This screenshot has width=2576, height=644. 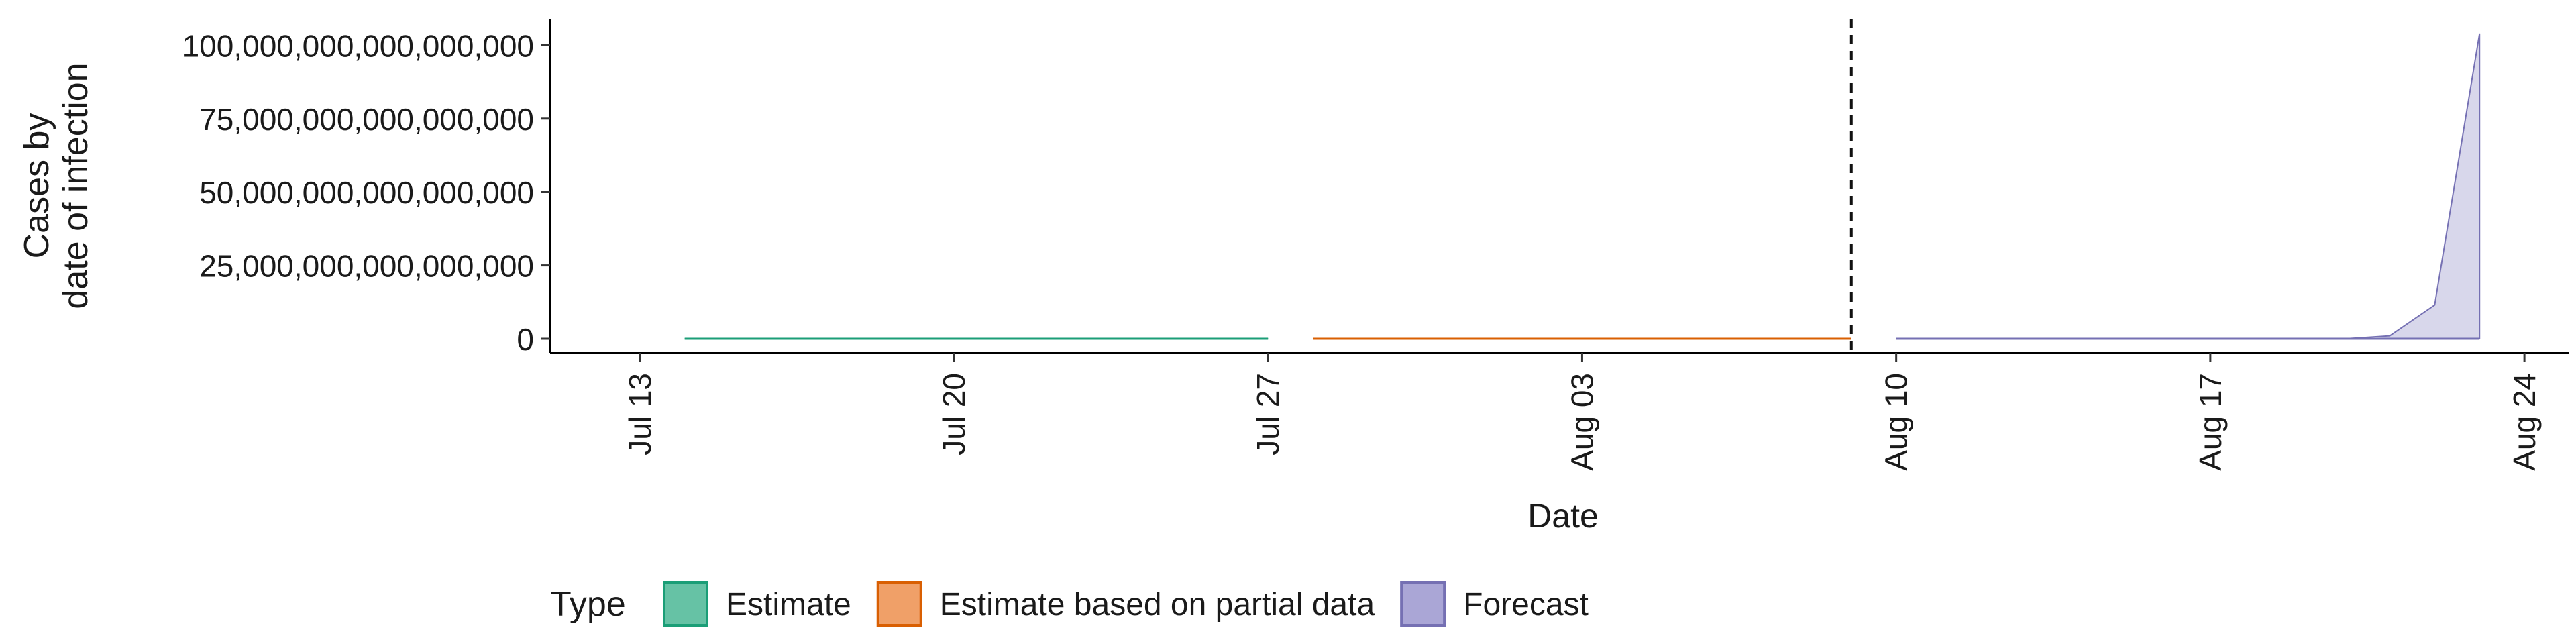 What do you see at coordinates (788, 605) in the screenshot?
I see `legend-label: Estimate` at bounding box center [788, 605].